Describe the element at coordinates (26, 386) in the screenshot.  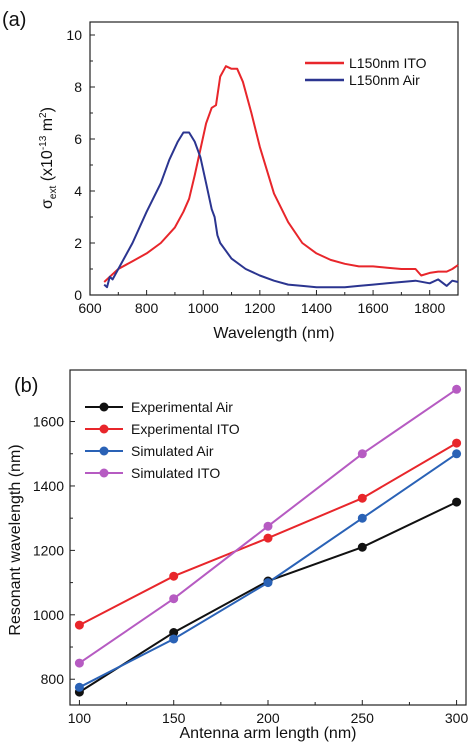
I see `panel-b-label: (b)` at that location.